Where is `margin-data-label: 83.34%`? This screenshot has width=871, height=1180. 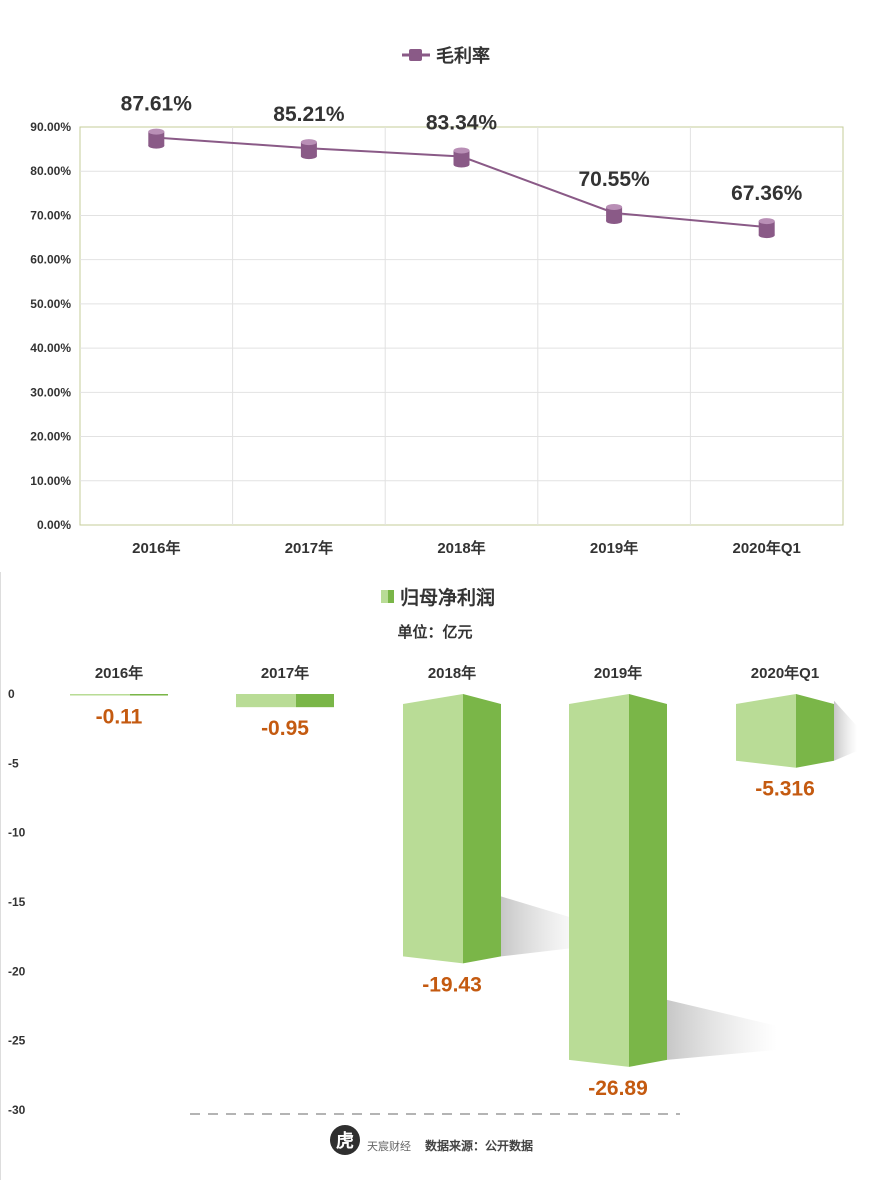
margin-data-label: 83.34% is located at coordinates (462, 122).